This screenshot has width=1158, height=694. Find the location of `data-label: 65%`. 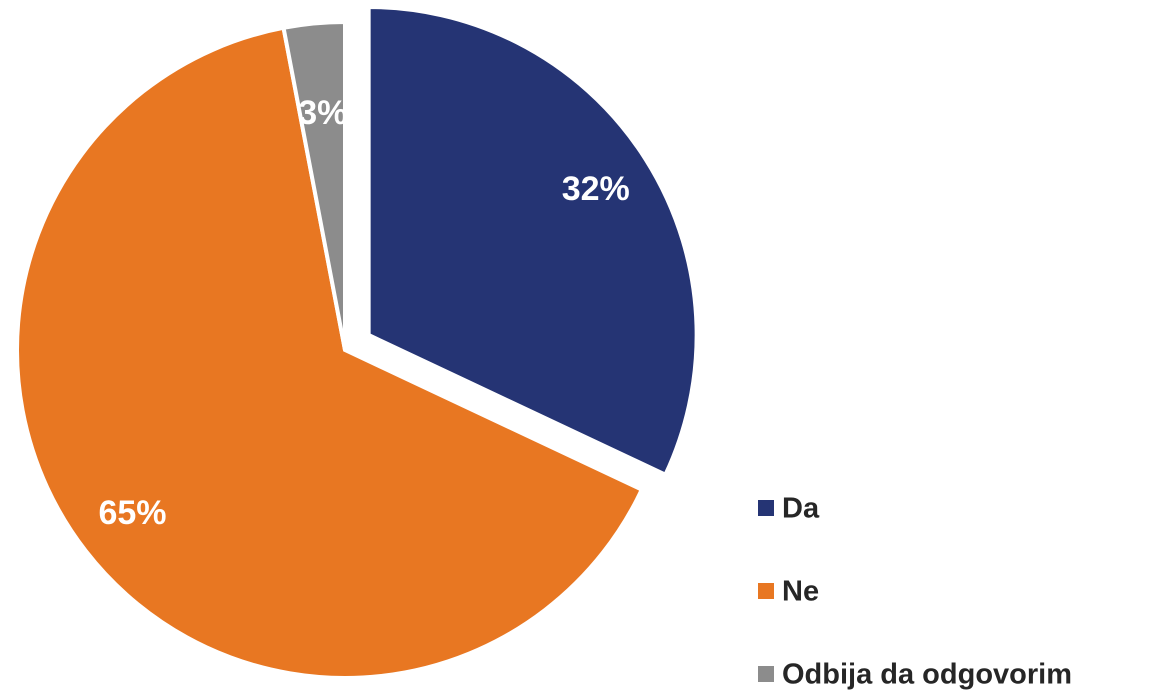

data-label: 65% is located at coordinates (132, 513).